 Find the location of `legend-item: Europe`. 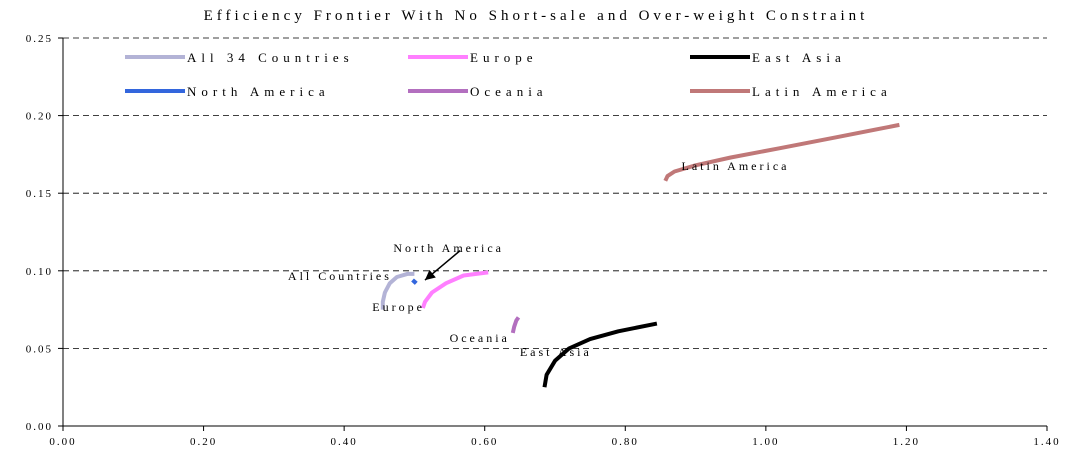

legend-item: Europe is located at coordinates (473, 57).